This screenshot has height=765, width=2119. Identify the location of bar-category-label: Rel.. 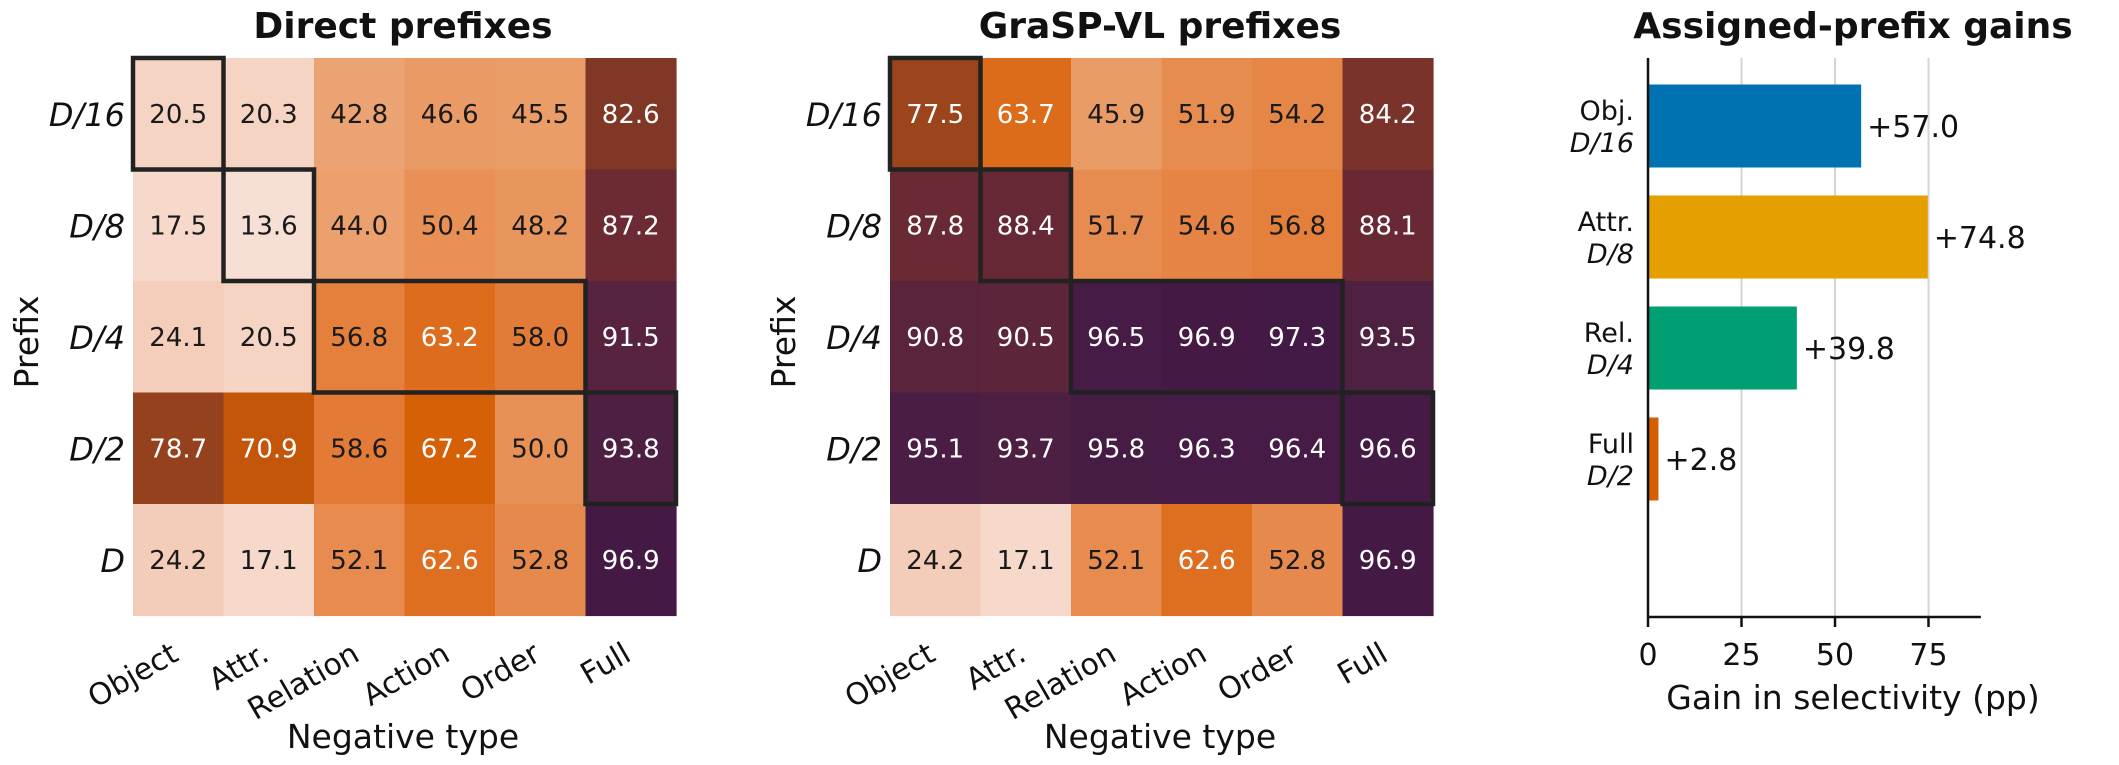
(1609, 333).